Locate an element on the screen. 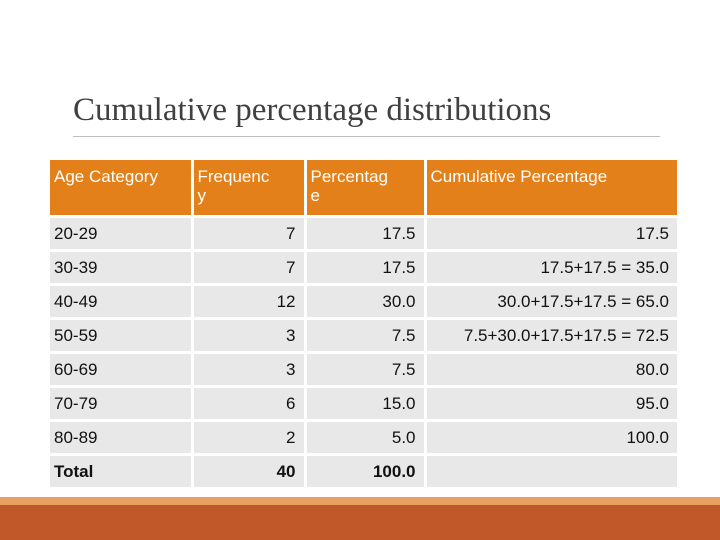 The width and height of the screenshot is (720, 540). table-cell: 20-29 is located at coordinates (122, 233).